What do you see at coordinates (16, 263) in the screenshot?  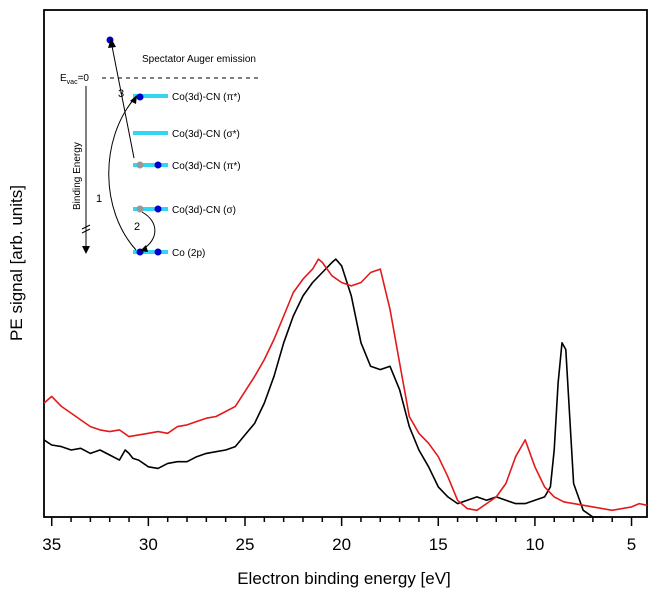 I see `y-axis-label: PE signal [arb. units]` at bounding box center [16, 263].